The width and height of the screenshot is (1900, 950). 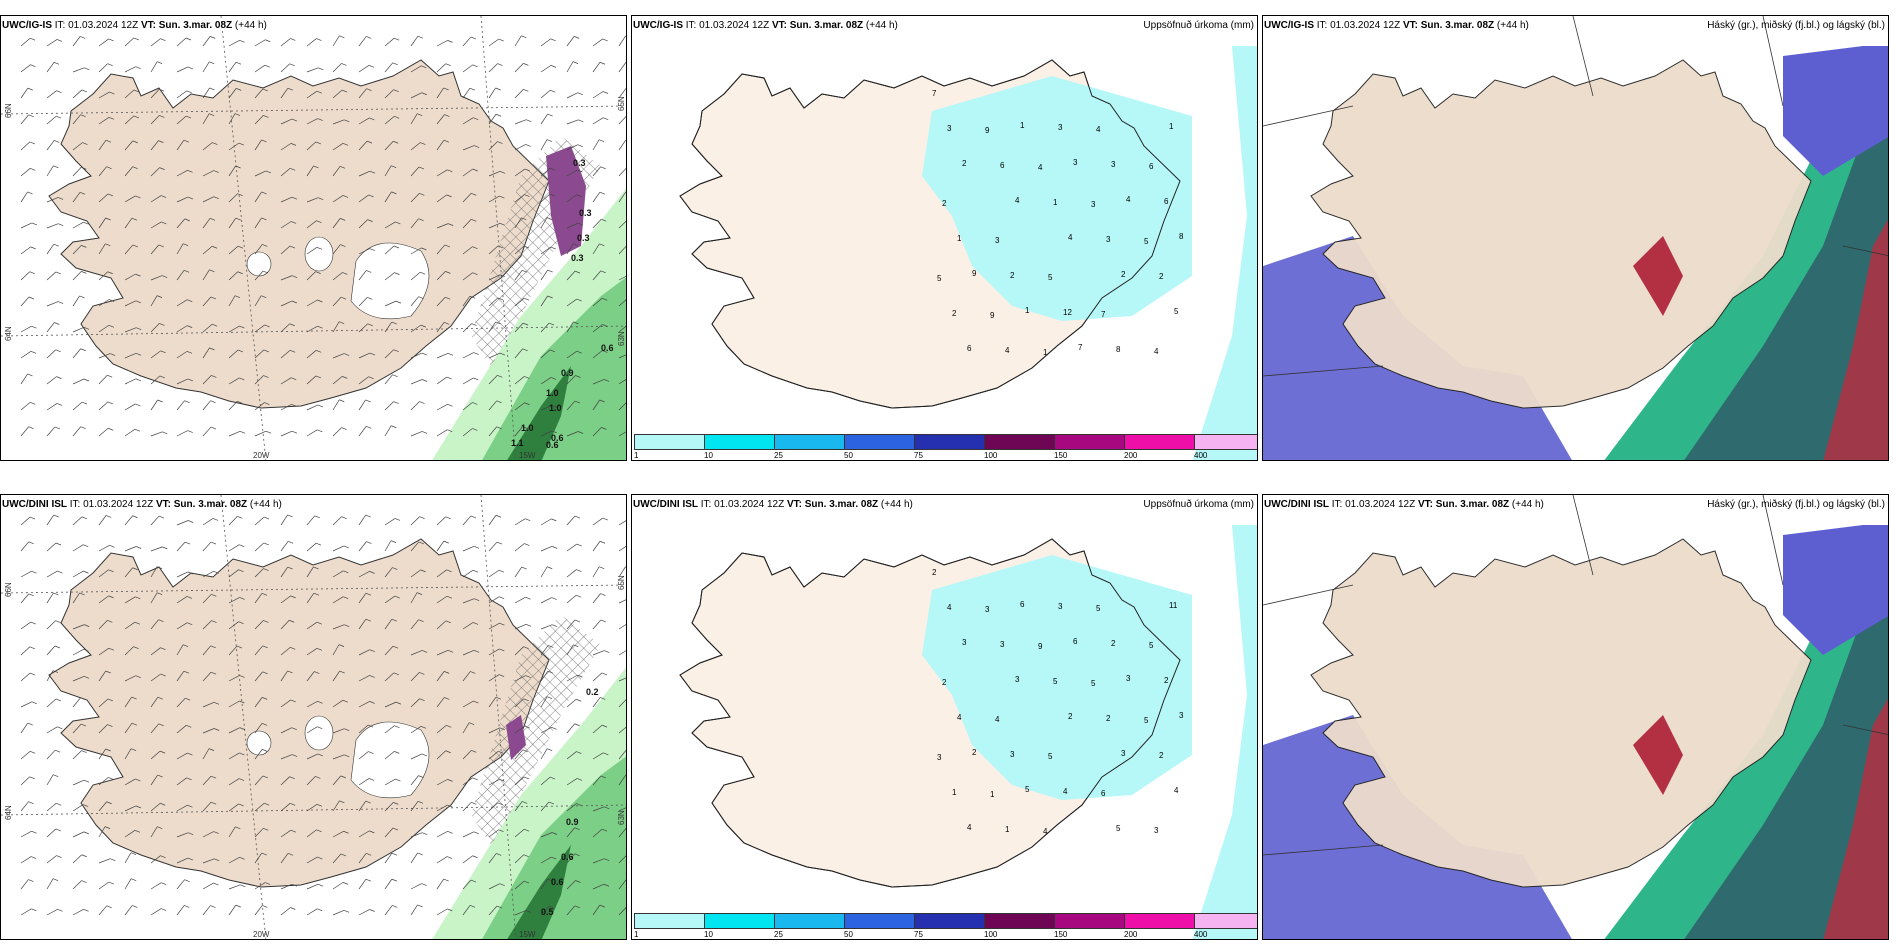 I want to click on mixed-cloud-area, so click(x=1786, y=288).